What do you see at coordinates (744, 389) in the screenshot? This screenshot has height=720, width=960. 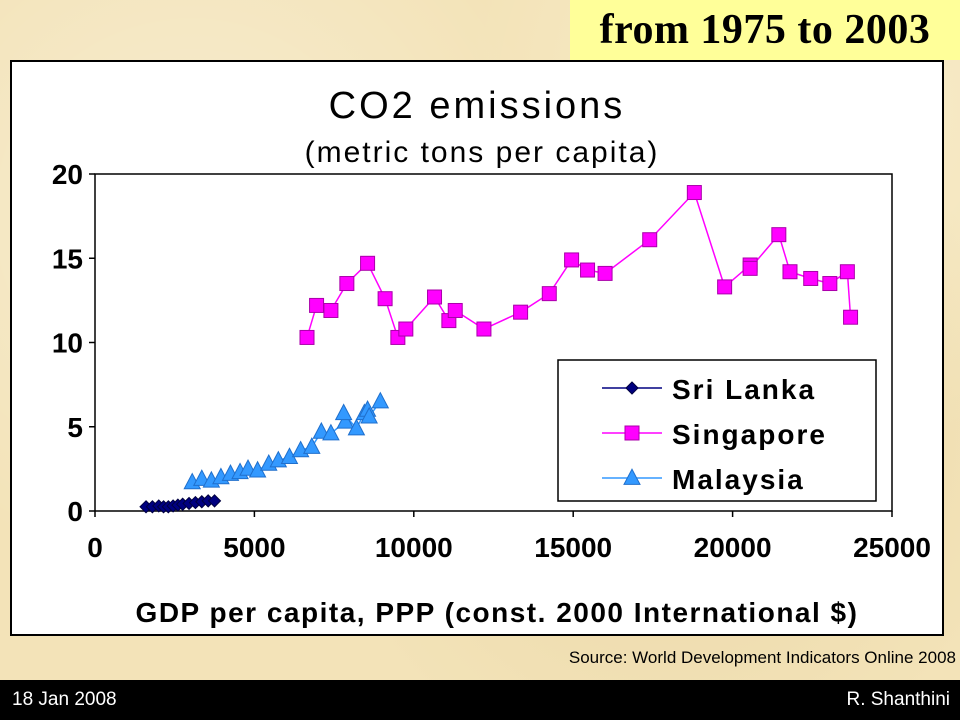 I see `legend-label: Sri Lanka` at bounding box center [744, 389].